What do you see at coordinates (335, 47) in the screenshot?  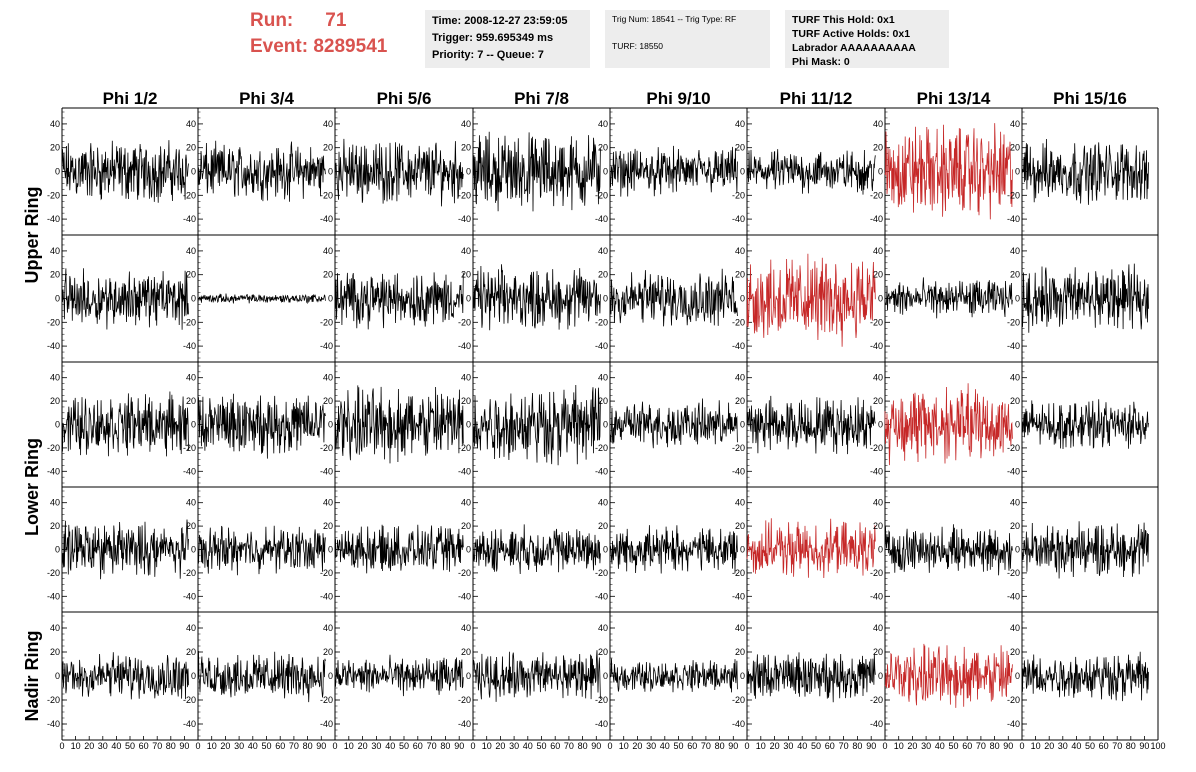 I see `event-line: Event: 8289541` at bounding box center [335, 47].